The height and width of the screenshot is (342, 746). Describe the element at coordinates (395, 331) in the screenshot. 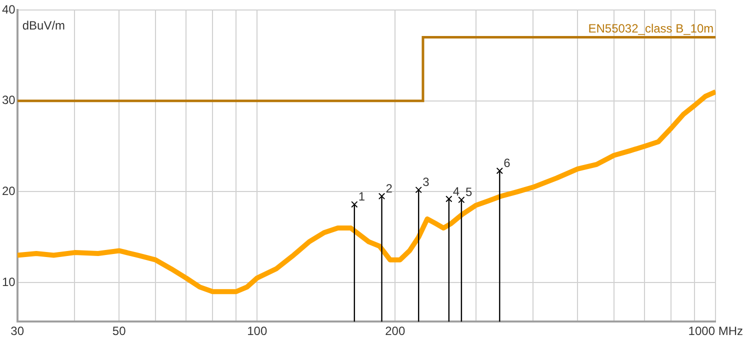

I see `x-tick-label: 200` at that location.